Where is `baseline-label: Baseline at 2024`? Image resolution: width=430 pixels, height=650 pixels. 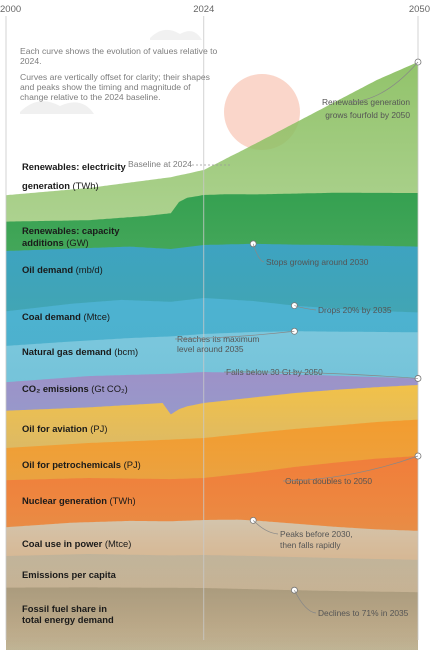
baseline-label: Baseline at 2024 is located at coordinates (160, 164).